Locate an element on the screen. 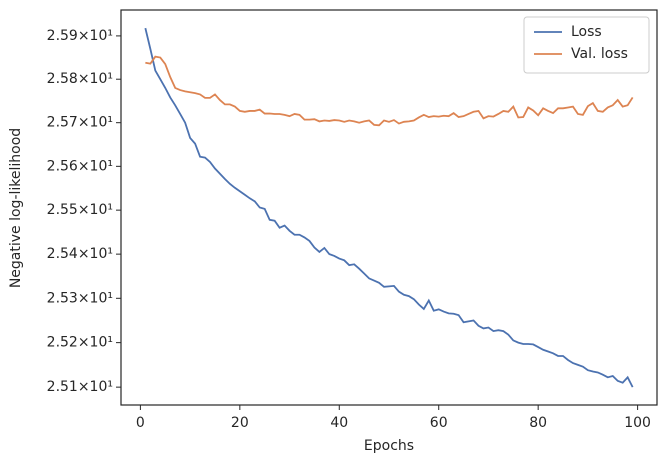 The width and height of the screenshot is (667, 464). y-axis-label: Negative log-likelihood is located at coordinates (16, 208).